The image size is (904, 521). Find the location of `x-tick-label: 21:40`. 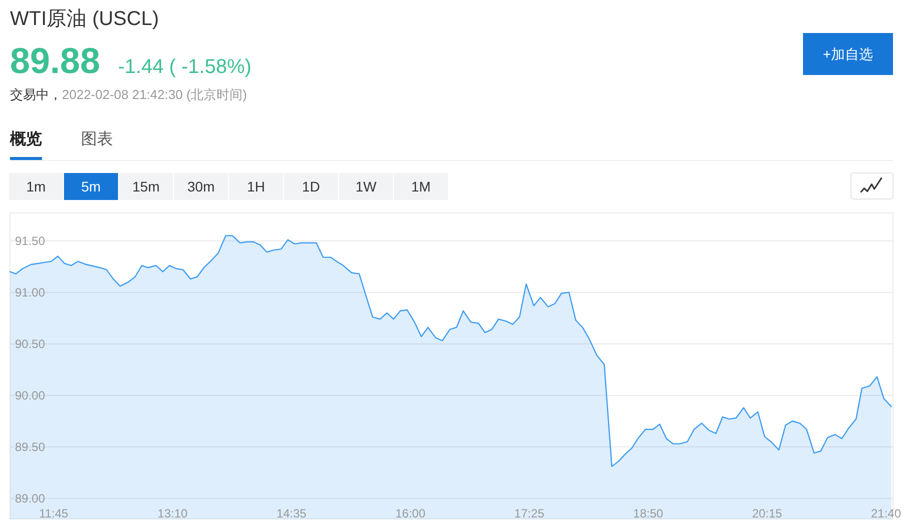

x-tick-label: 21:40 is located at coordinates (886, 513).